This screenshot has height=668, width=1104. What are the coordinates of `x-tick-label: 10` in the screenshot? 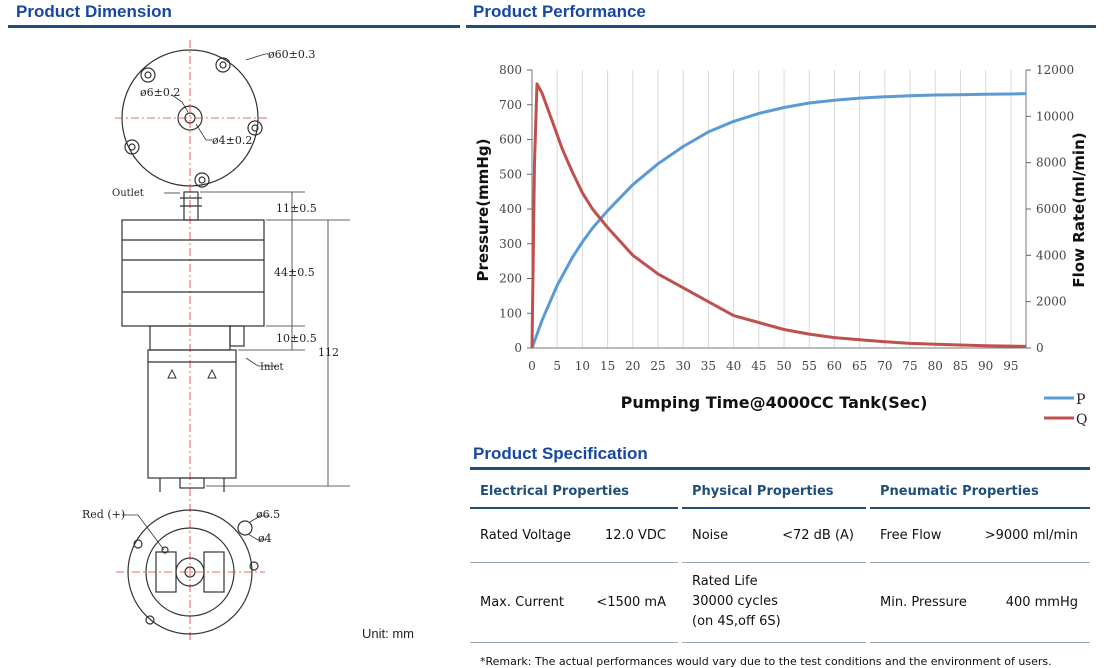 It's located at (582, 366).